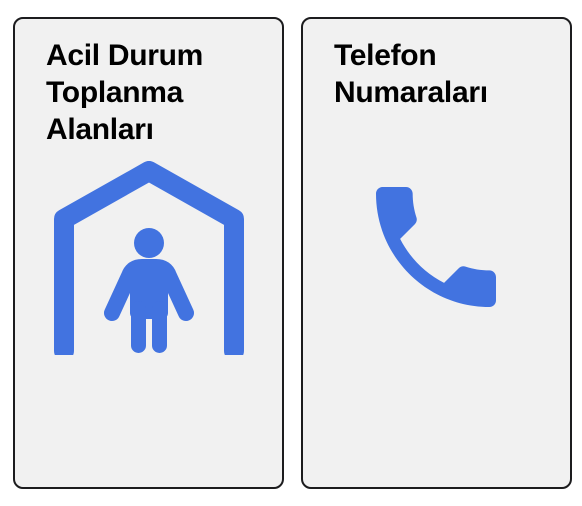  Describe the element at coordinates (436, 247) in the screenshot. I see `phone-icon` at that location.